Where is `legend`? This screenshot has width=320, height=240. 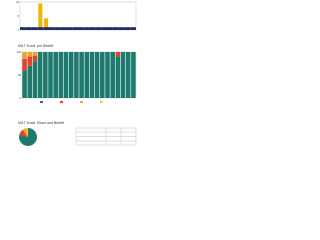 legend is located at coordinates (71, 102).